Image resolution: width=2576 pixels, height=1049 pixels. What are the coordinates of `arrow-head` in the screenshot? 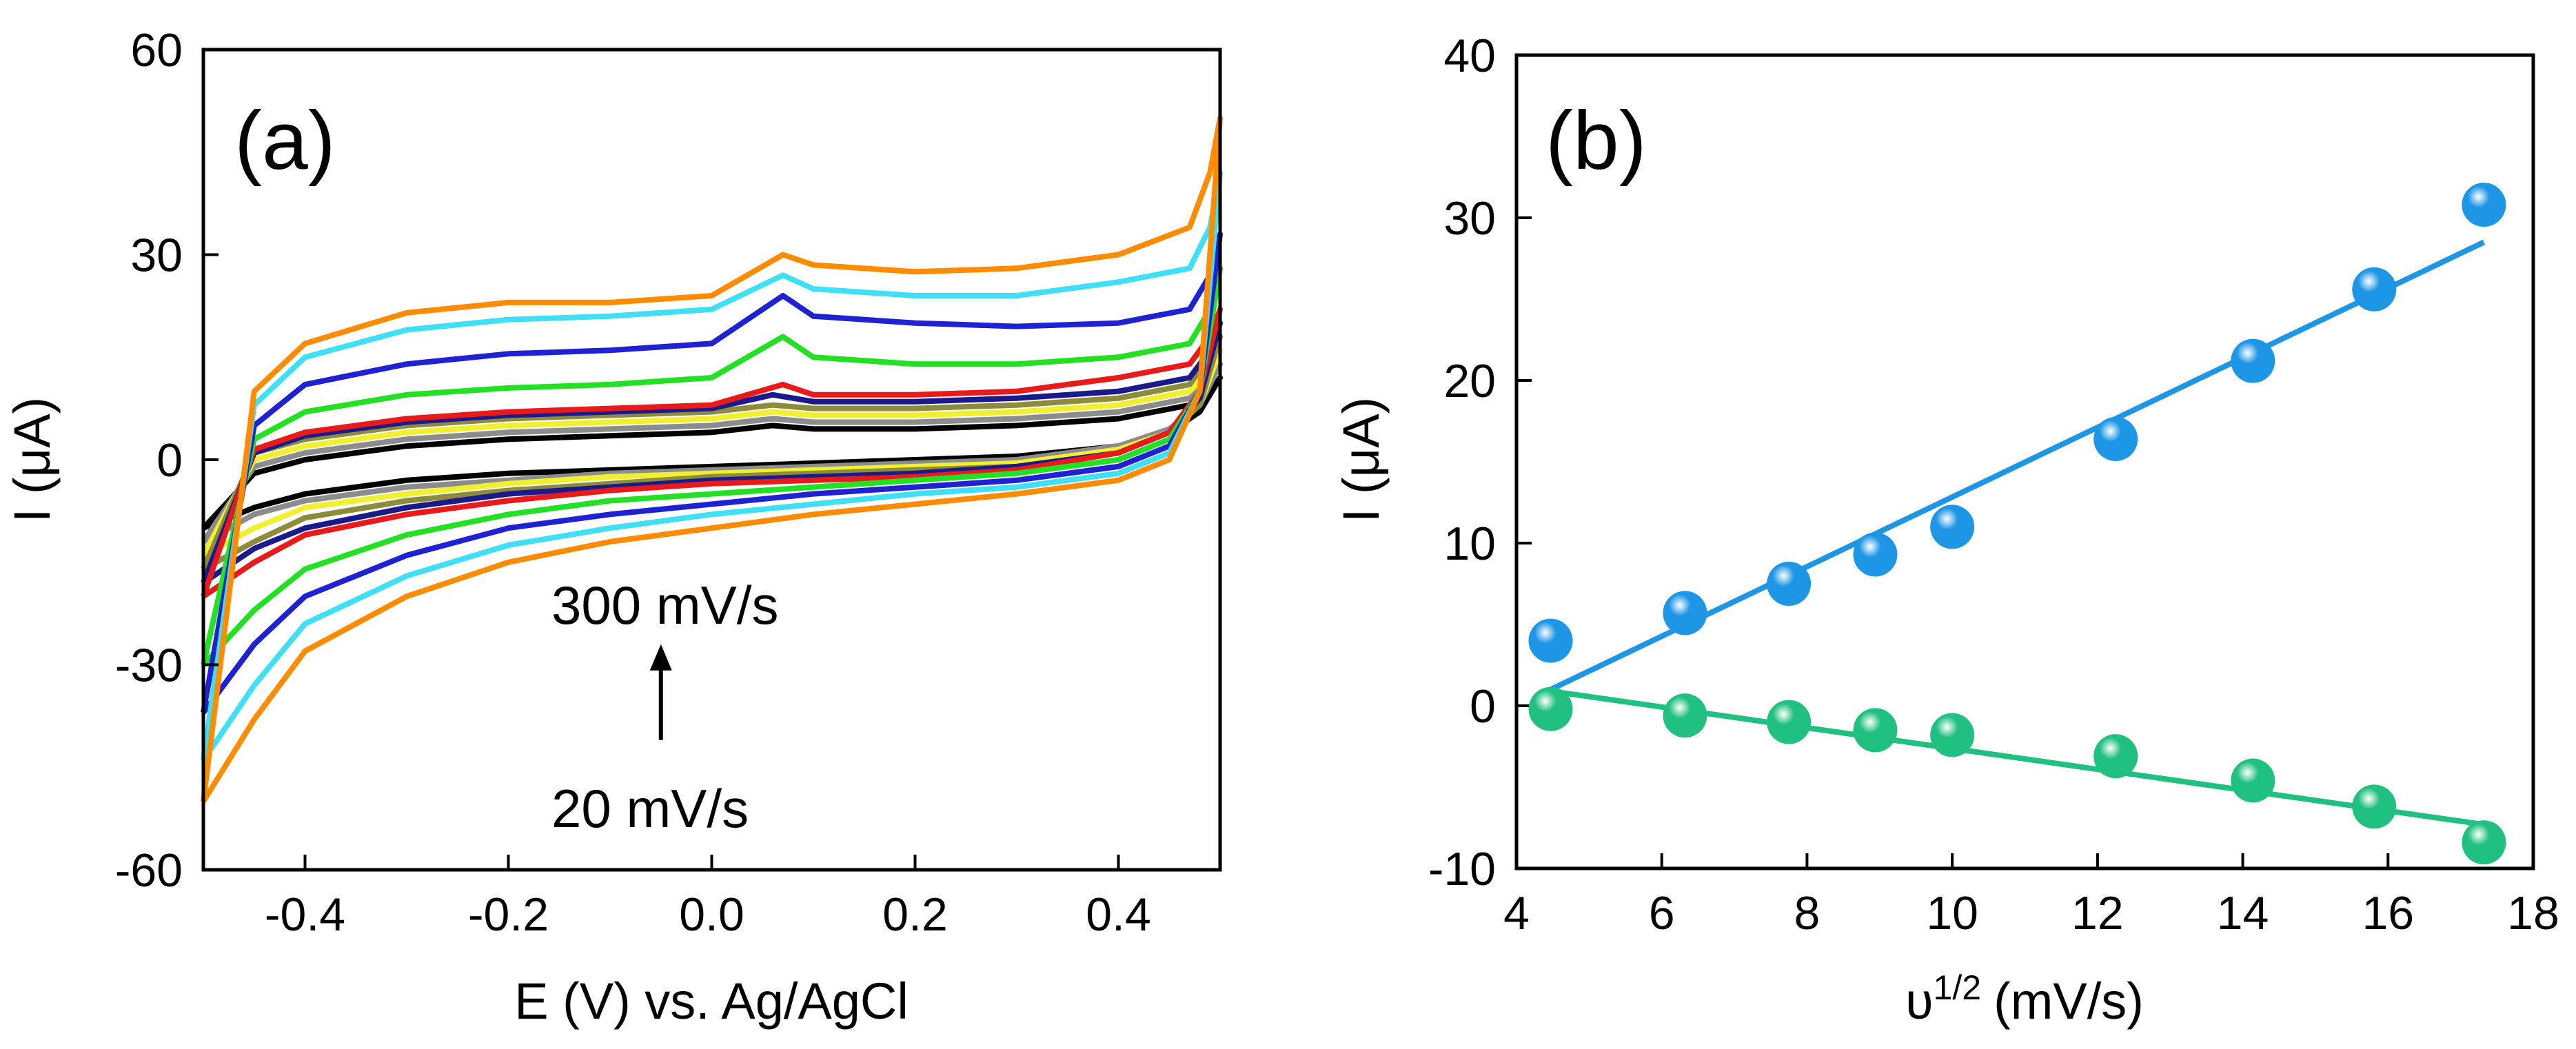 It's located at (660, 657).